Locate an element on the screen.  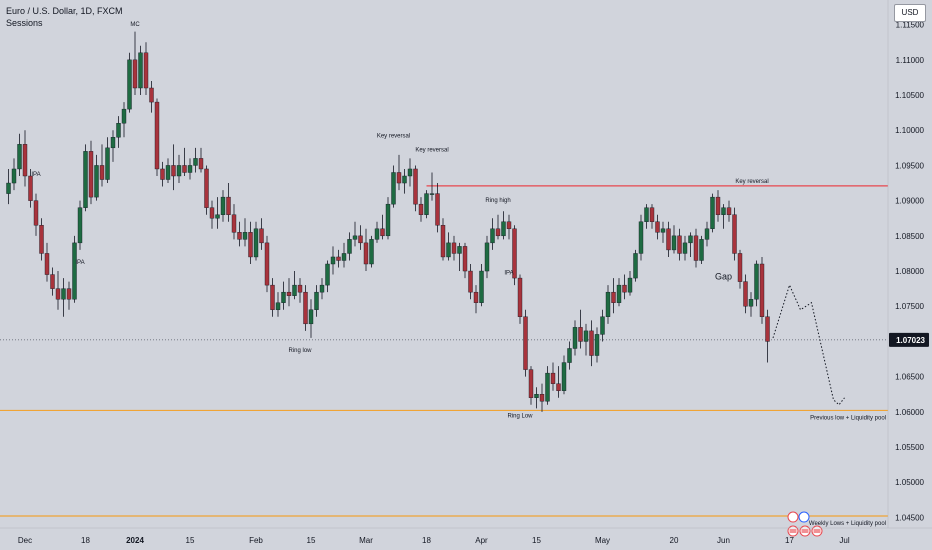
price-tick-label: 1.06500 is located at coordinates (909, 377).